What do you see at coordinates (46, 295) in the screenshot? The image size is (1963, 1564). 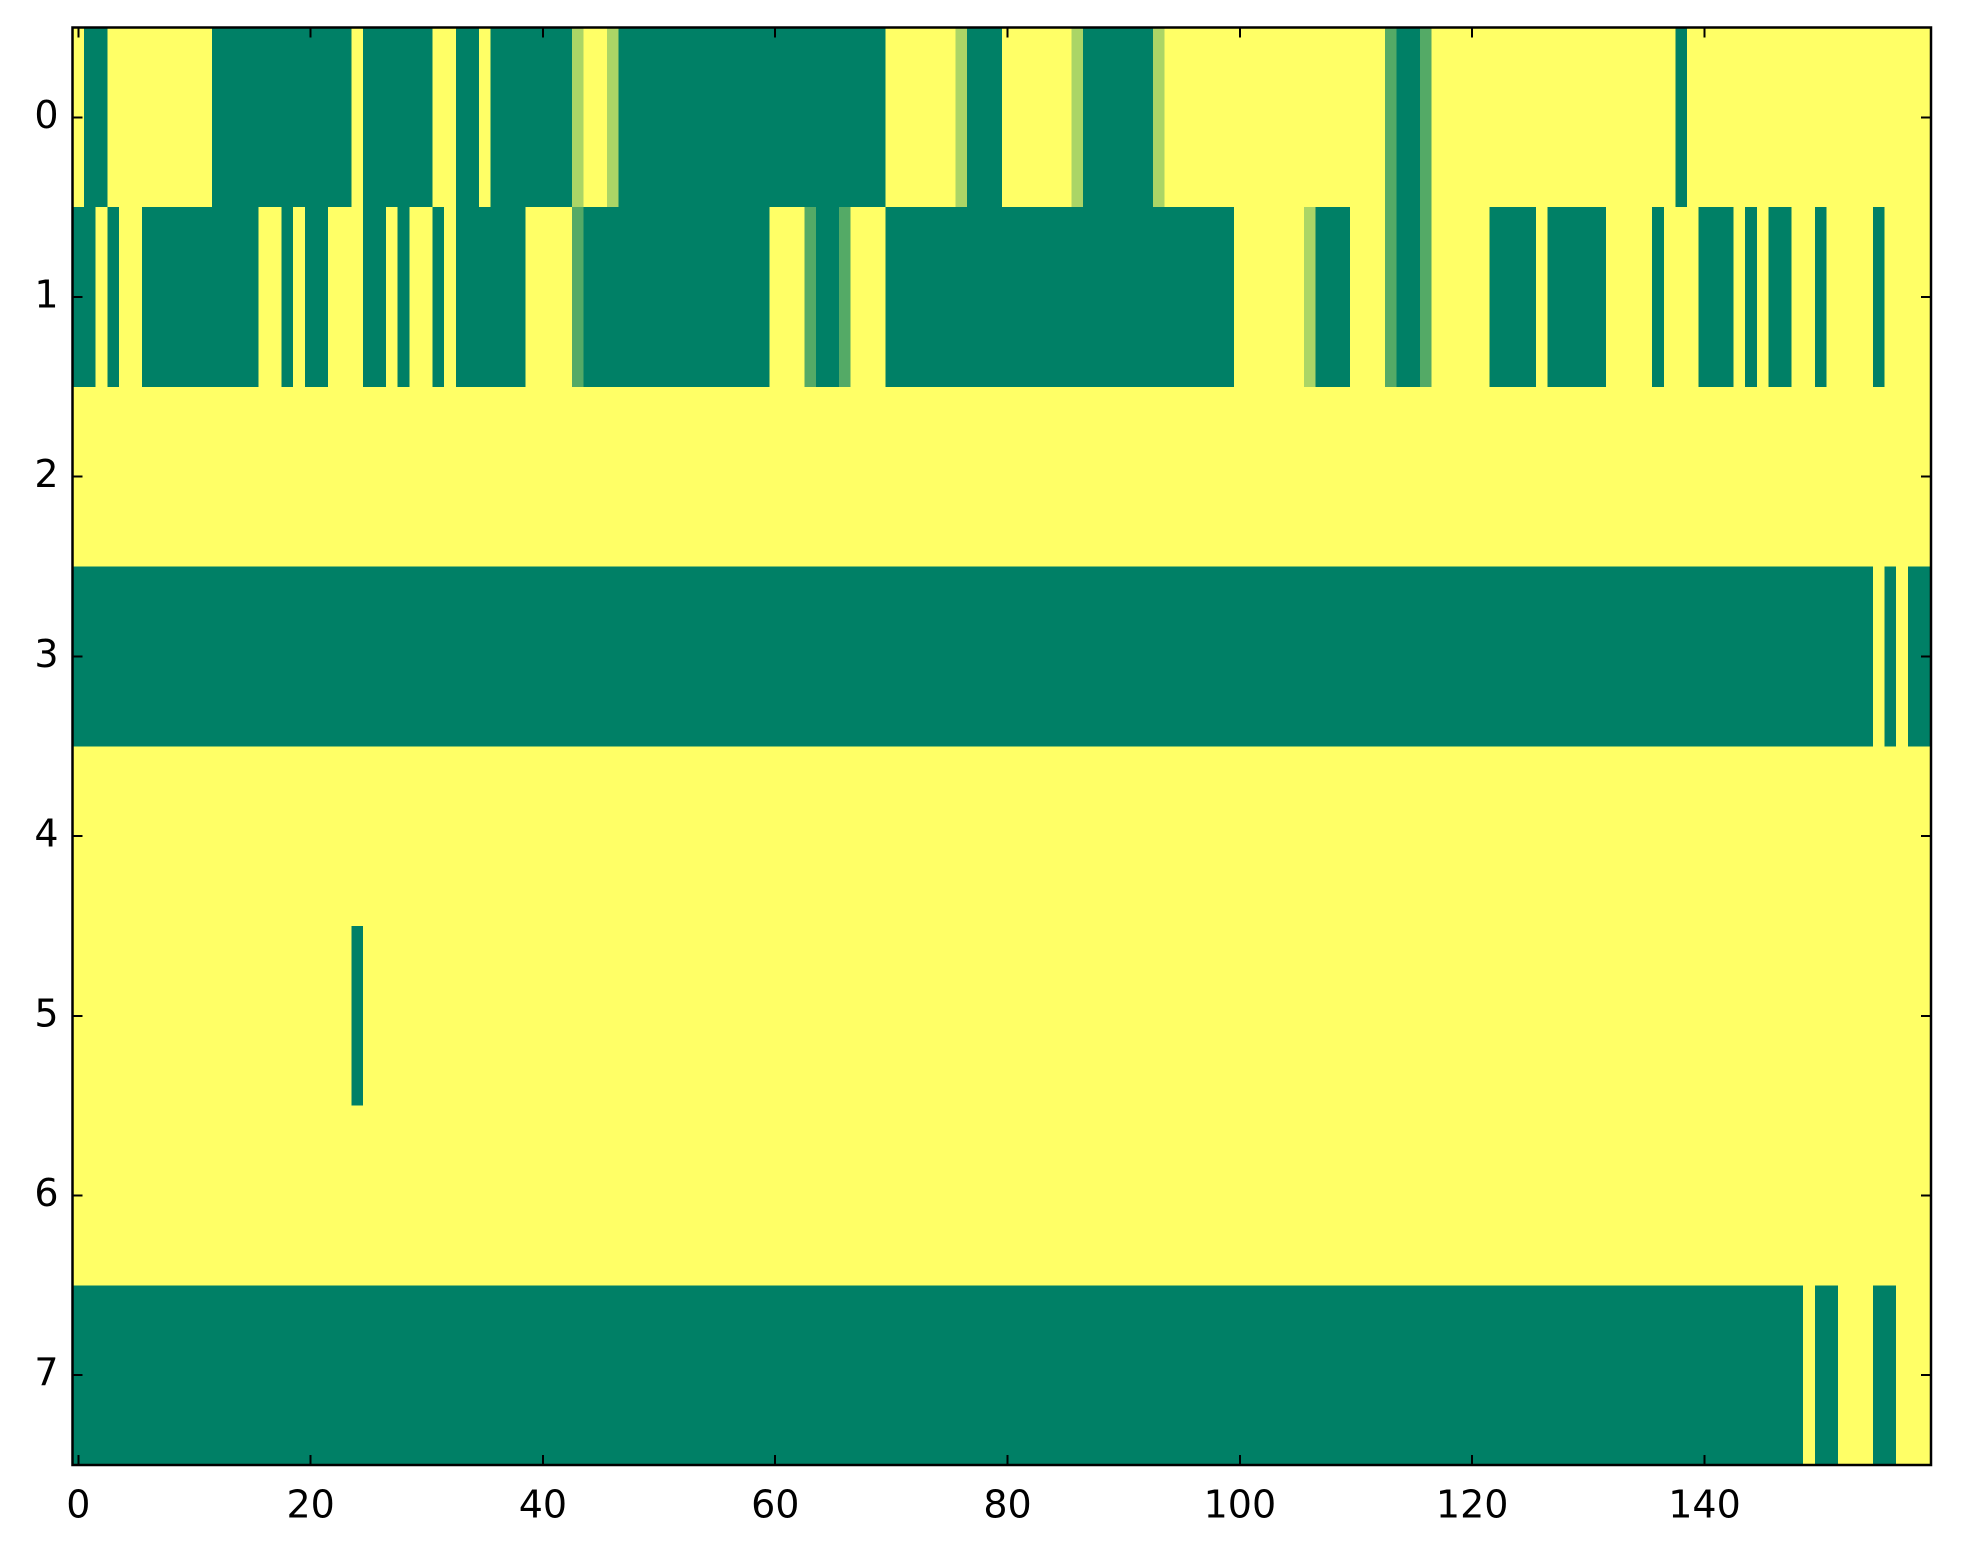 I see `y-tick-label: 1` at bounding box center [46, 295].